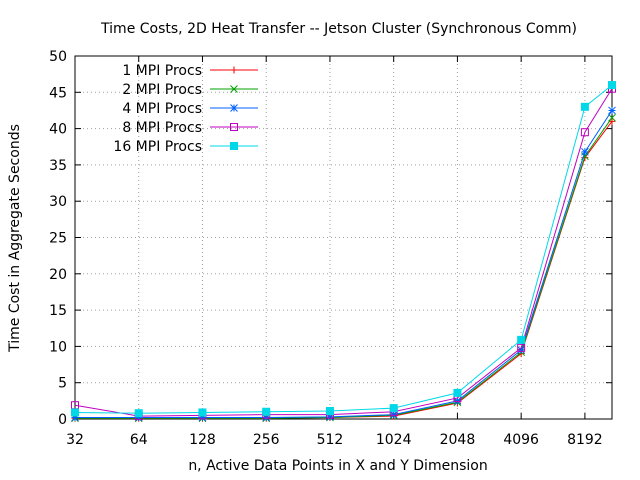  What do you see at coordinates (612, 117) in the screenshot?
I see `data-point-41.5` at bounding box center [612, 117].